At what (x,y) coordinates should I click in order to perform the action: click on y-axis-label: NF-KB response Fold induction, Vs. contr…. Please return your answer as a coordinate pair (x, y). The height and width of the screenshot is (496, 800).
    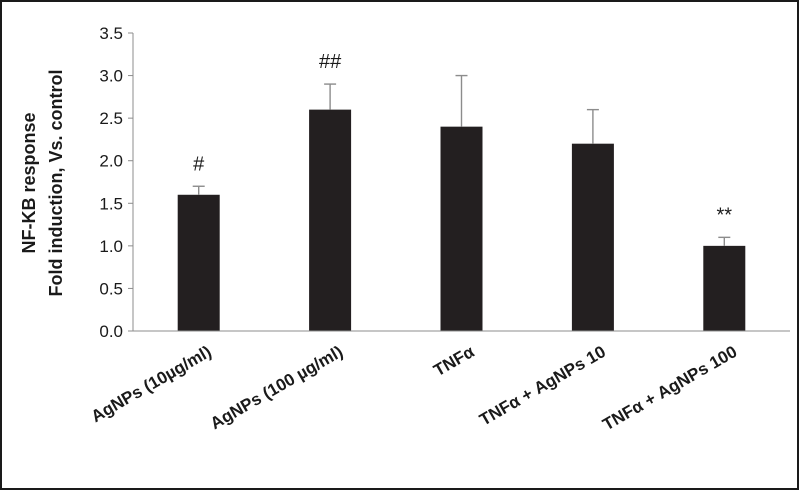
    Looking at the image, I should click on (42, 183).